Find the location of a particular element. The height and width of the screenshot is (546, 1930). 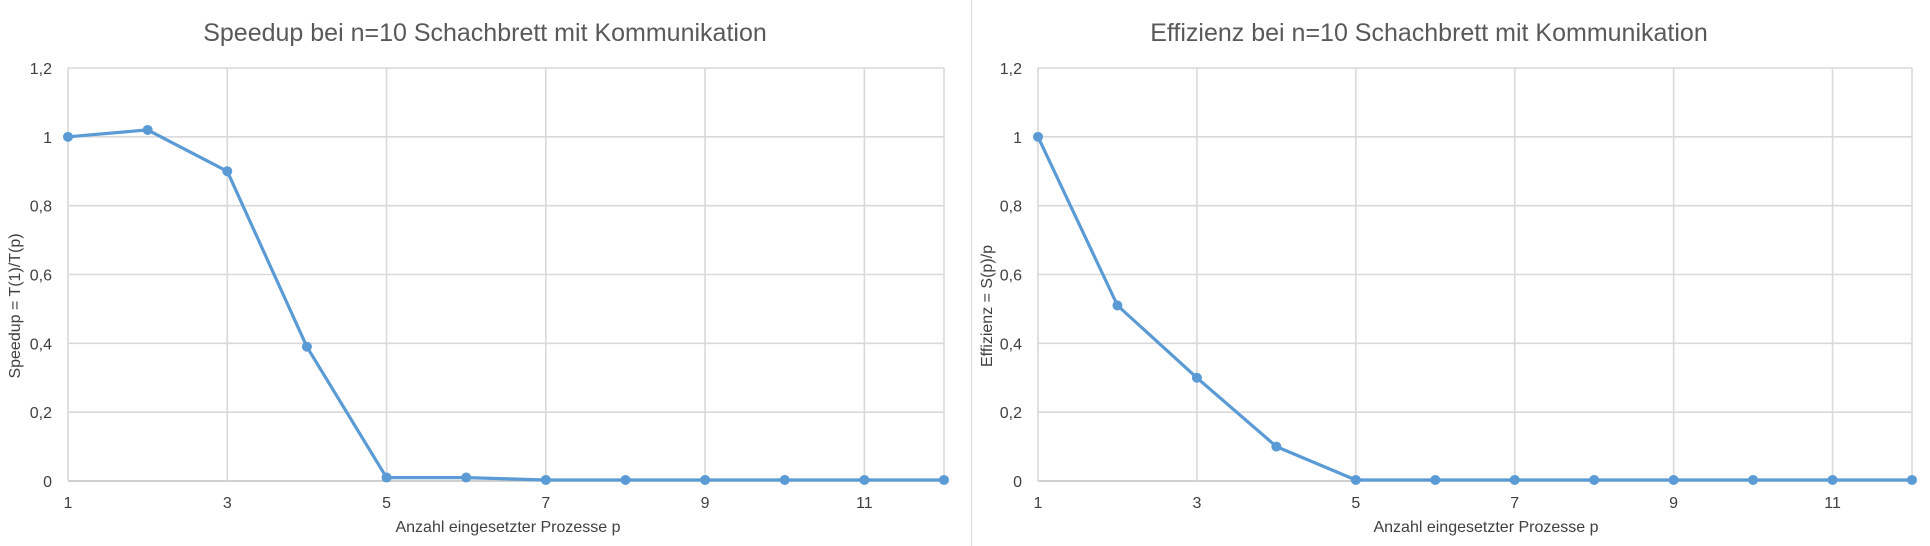

y-axis-title: Effizienz = S(p)/p is located at coordinates (987, 306).